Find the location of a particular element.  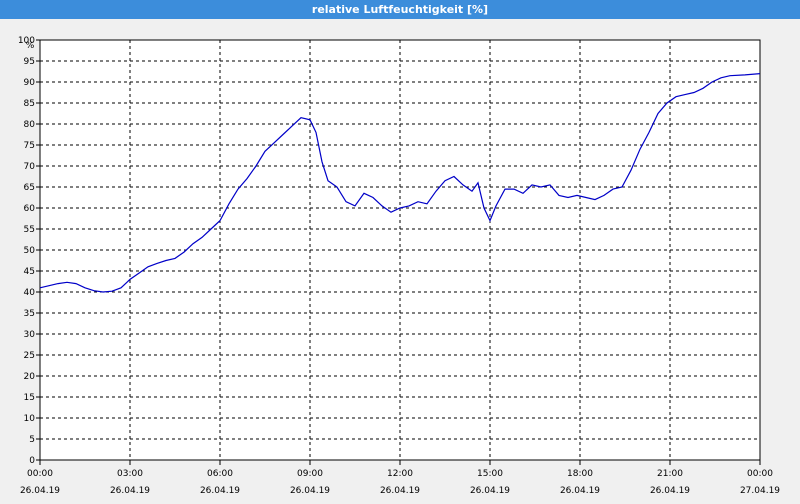

x-tick-time-label: 09:00 is located at coordinates (310, 474).